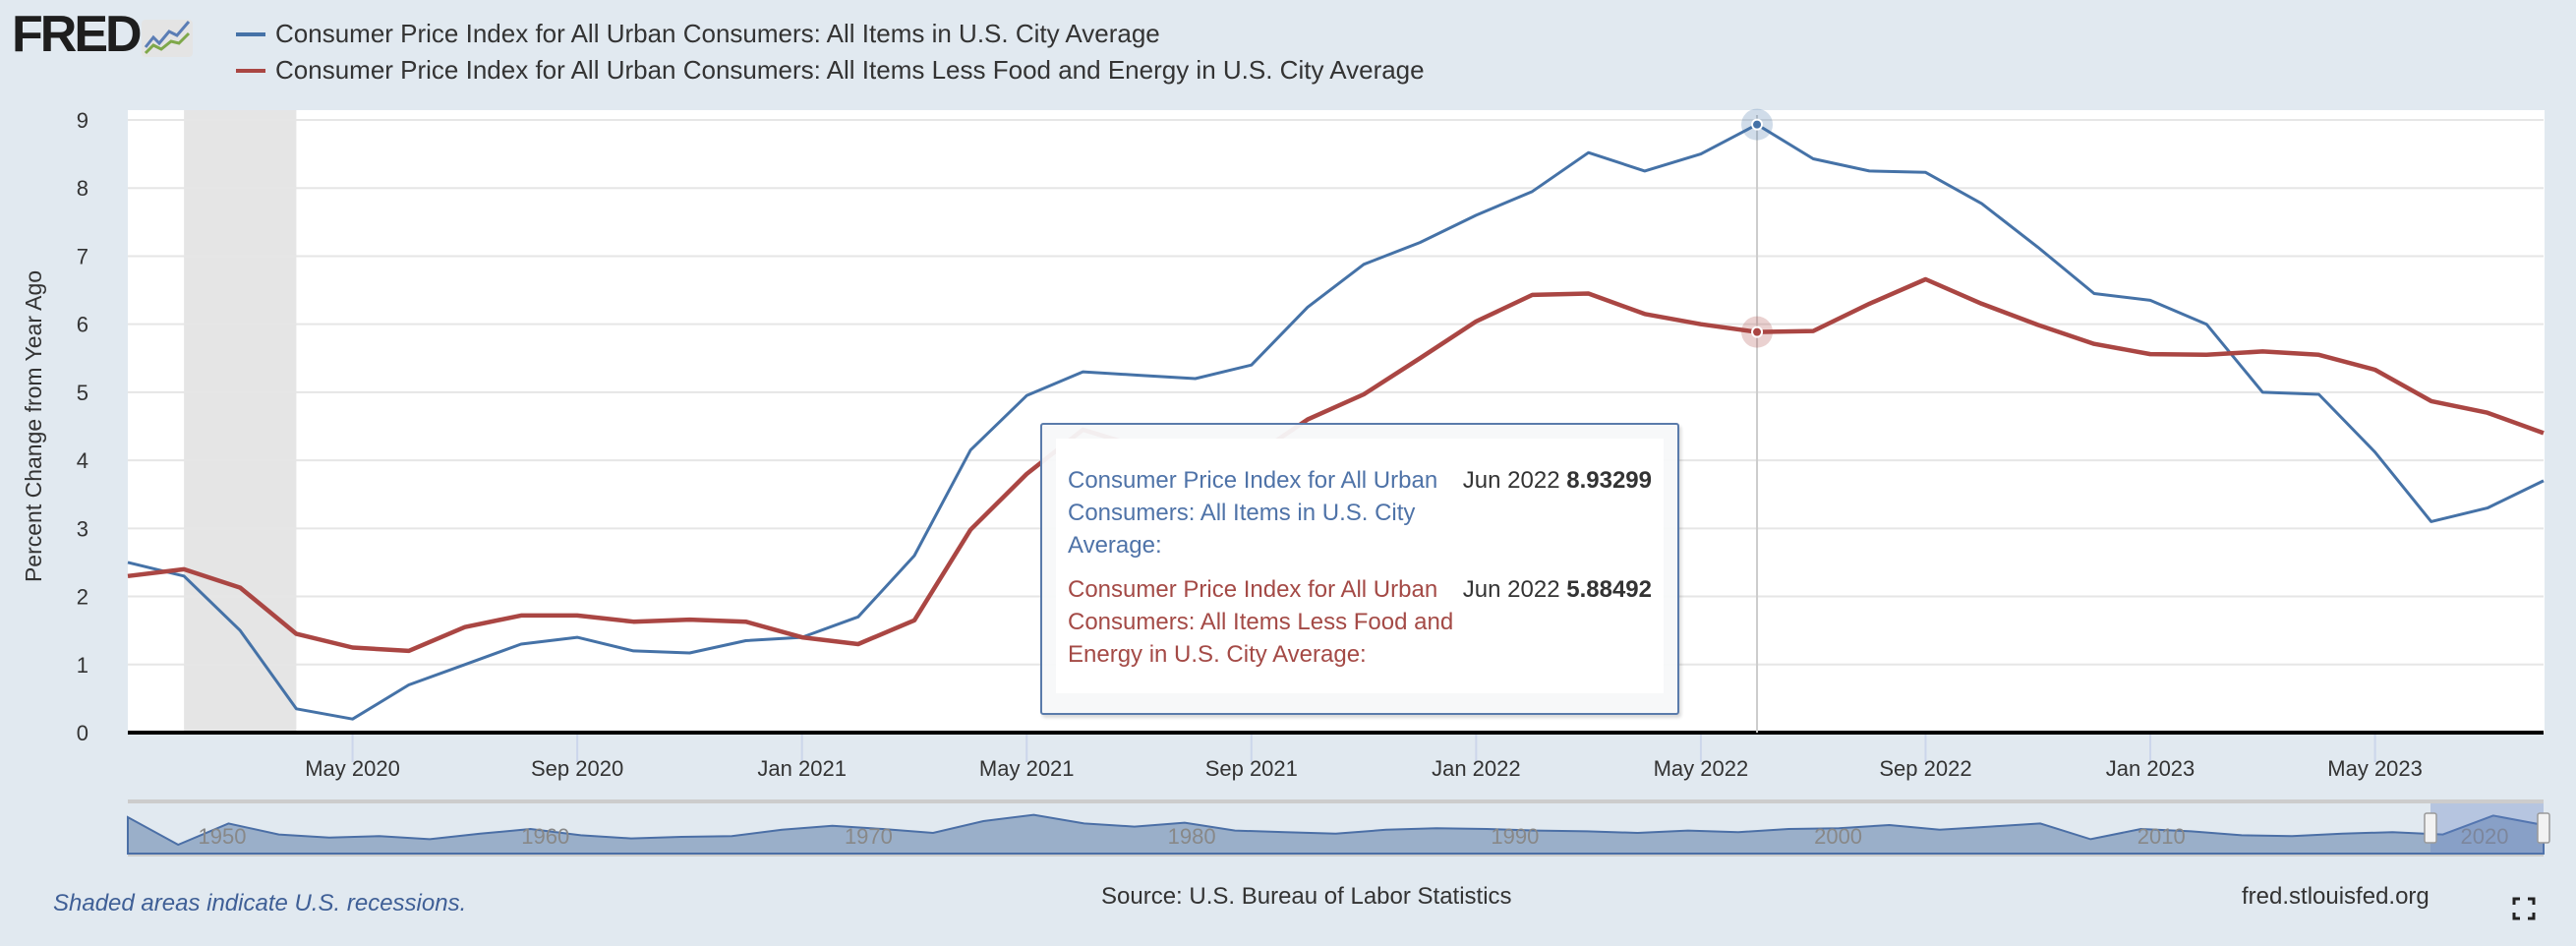  Describe the element at coordinates (869, 836) in the screenshot. I see `navigator-tick-label: 1970` at that location.